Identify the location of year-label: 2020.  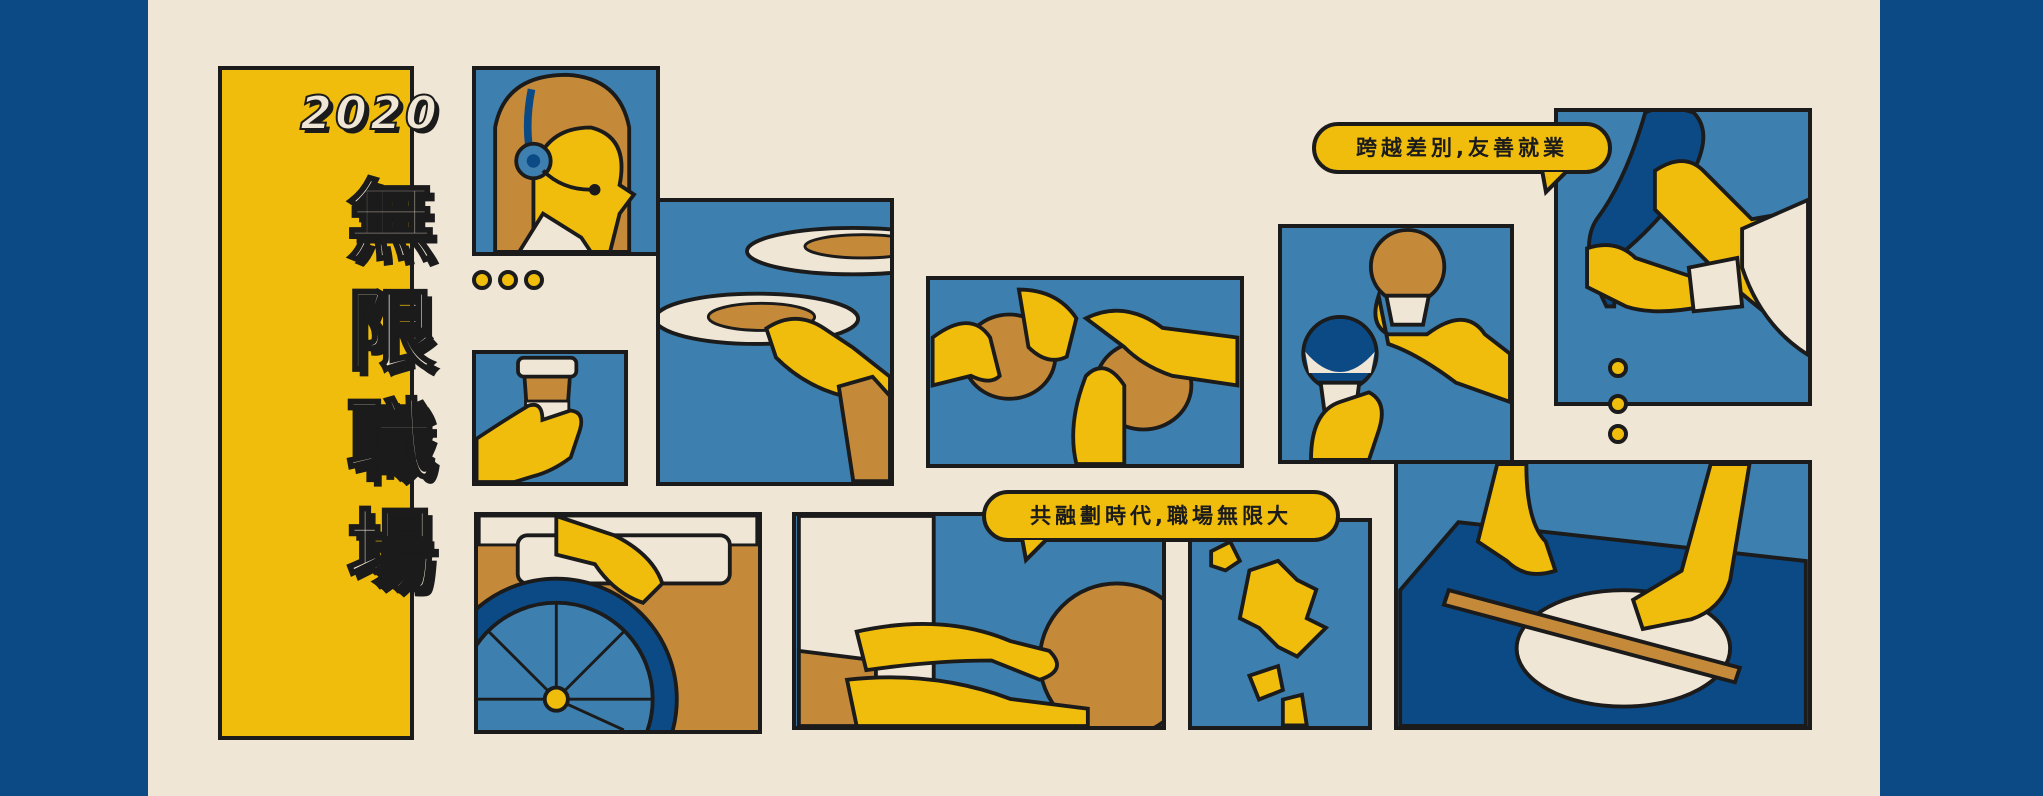
(370, 113).